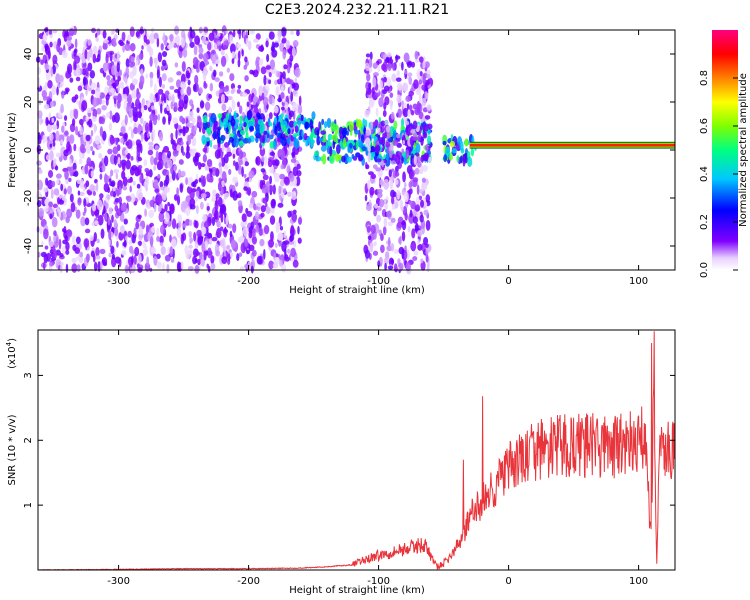 The image size is (750, 600). What do you see at coordinates (718, 174) in the screenshot?
I see `colorbar-ticks: 0.0 0.2 0.4 0.6 0.8` at bounding box center [718, 174].